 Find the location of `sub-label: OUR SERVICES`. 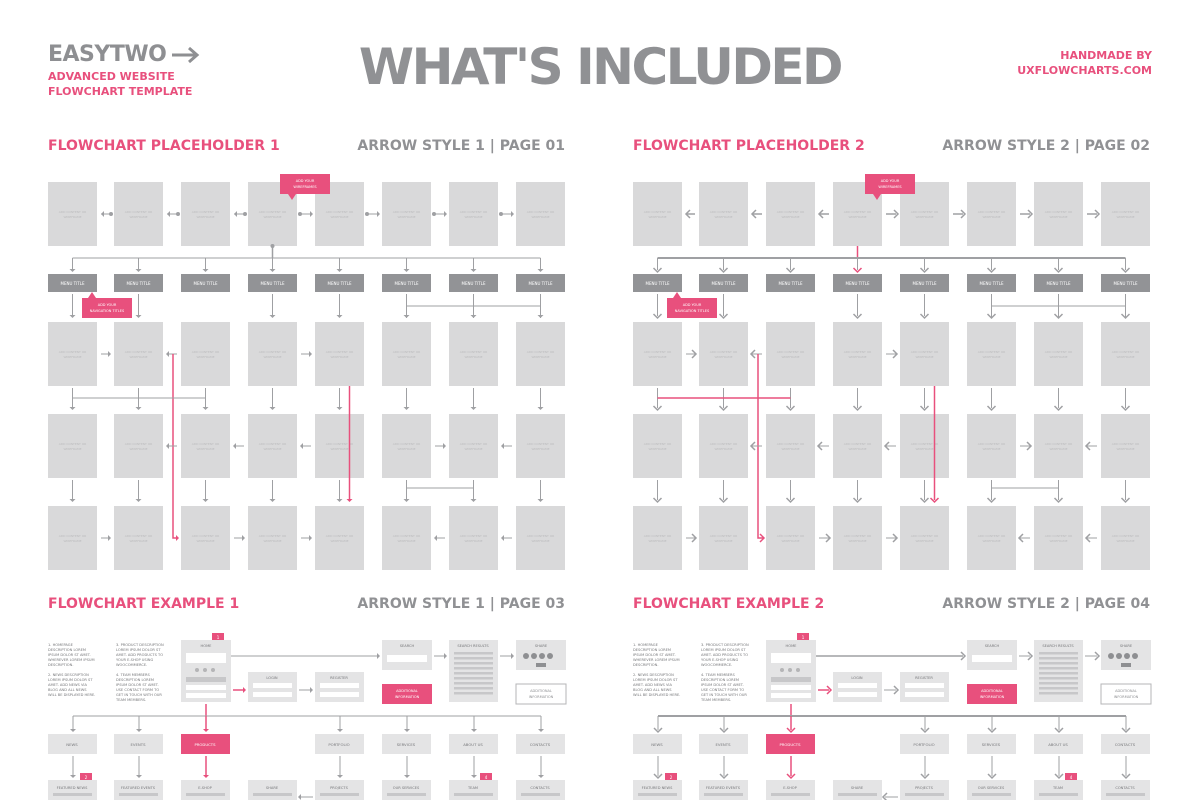

sub-label: OUR SERVICES is located at coordinates (406, 788).